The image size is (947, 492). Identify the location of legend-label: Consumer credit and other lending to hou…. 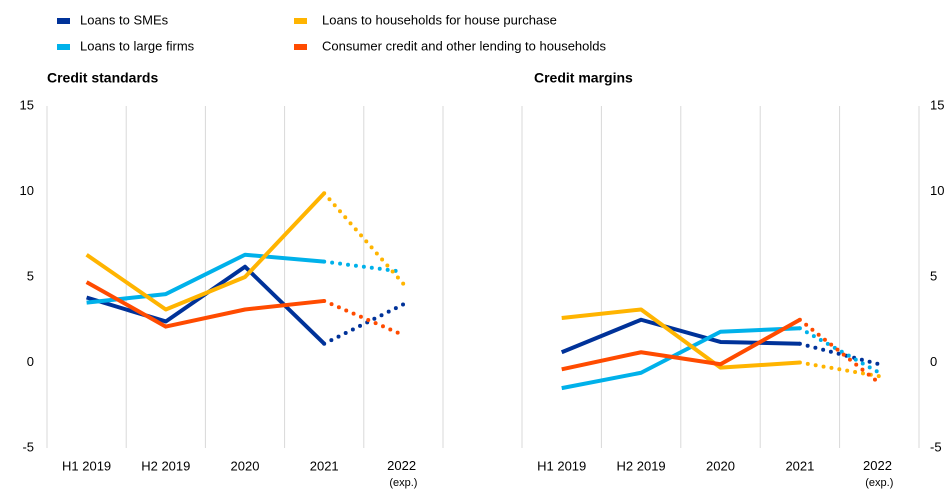
(464, 45).